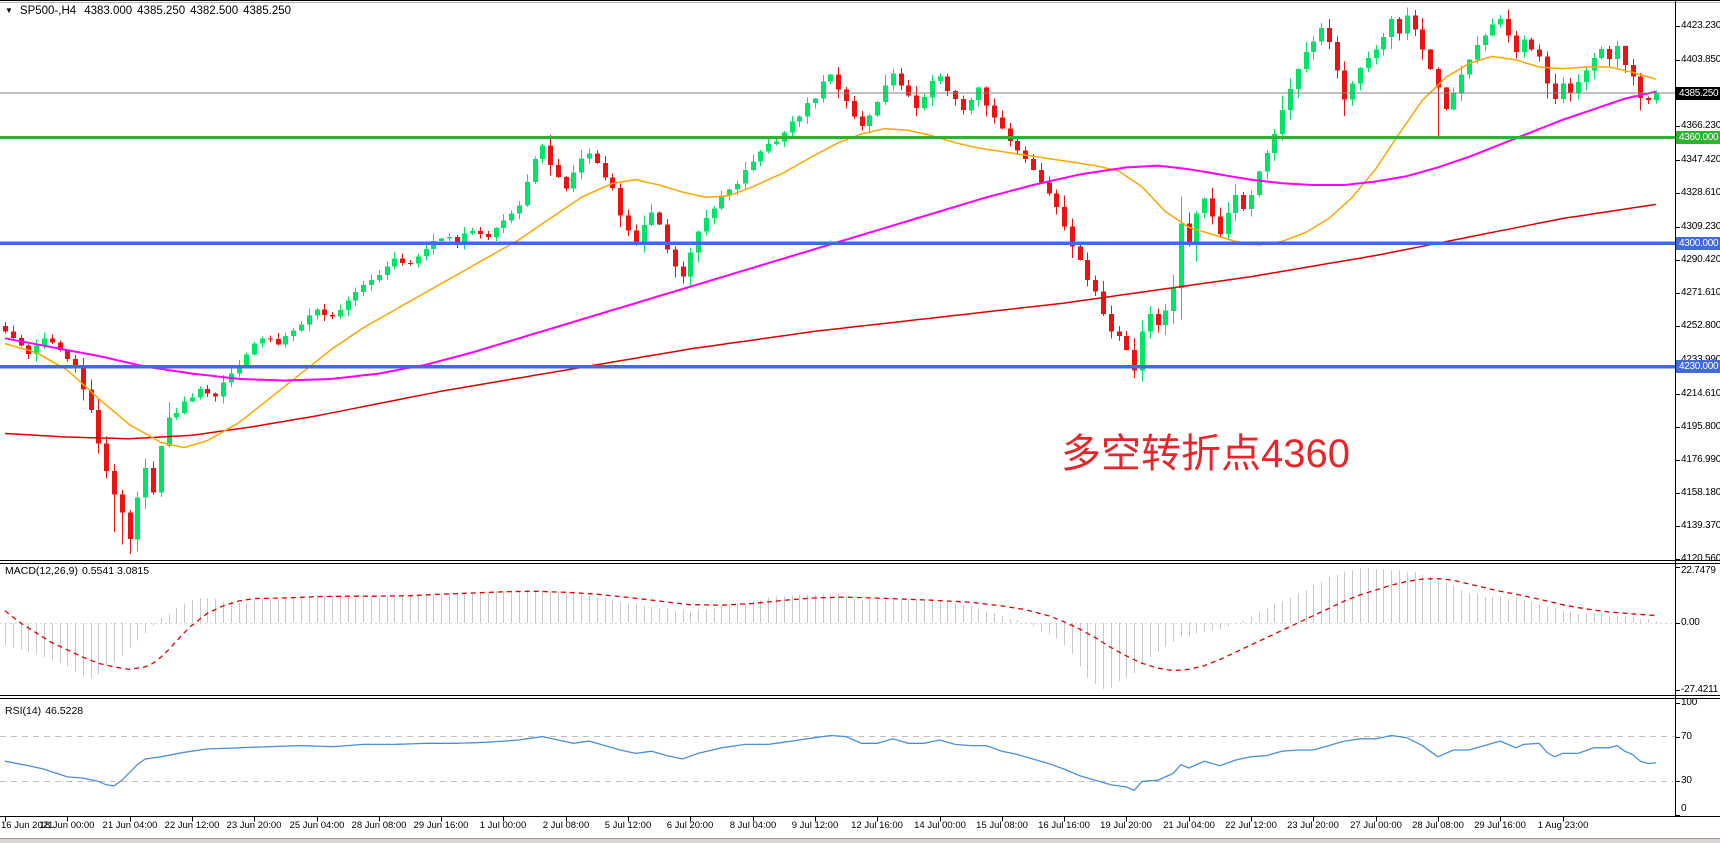 The height and width of the screenshot is (843, 1720). Describe the element at coordinates (1700, 159) in the screenshot. I see `price-axis-label: 4347.420` at that location.